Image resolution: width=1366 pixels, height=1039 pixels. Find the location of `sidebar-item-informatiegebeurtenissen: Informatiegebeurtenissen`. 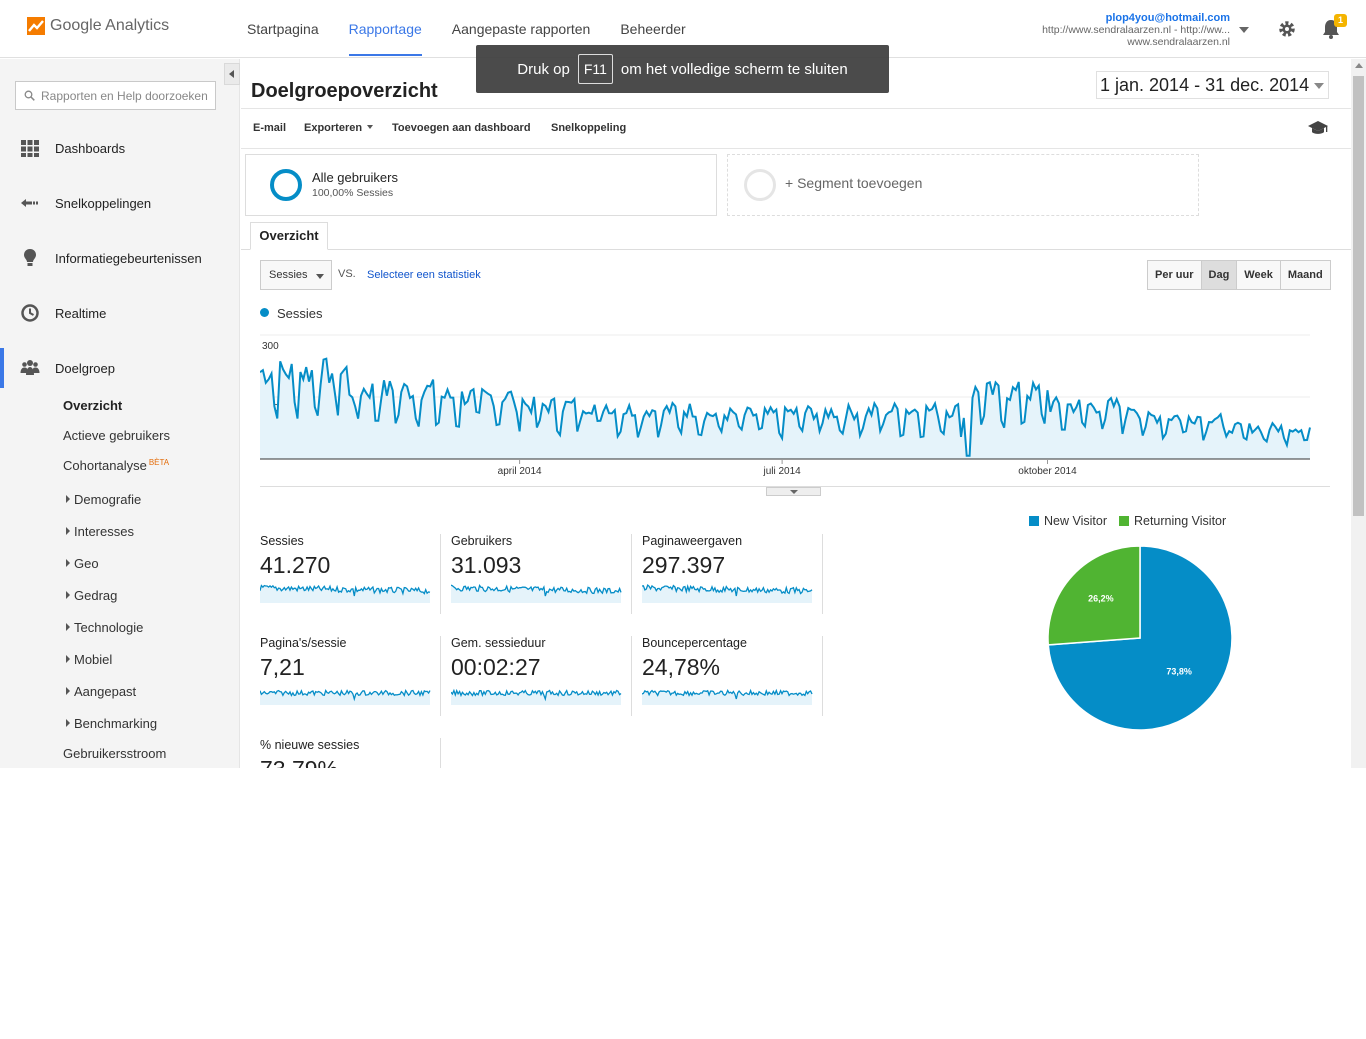

sidebar-item-informatiegebeurtenissen: Informatiegebeurtenissen is located at coordinates (120, 258).